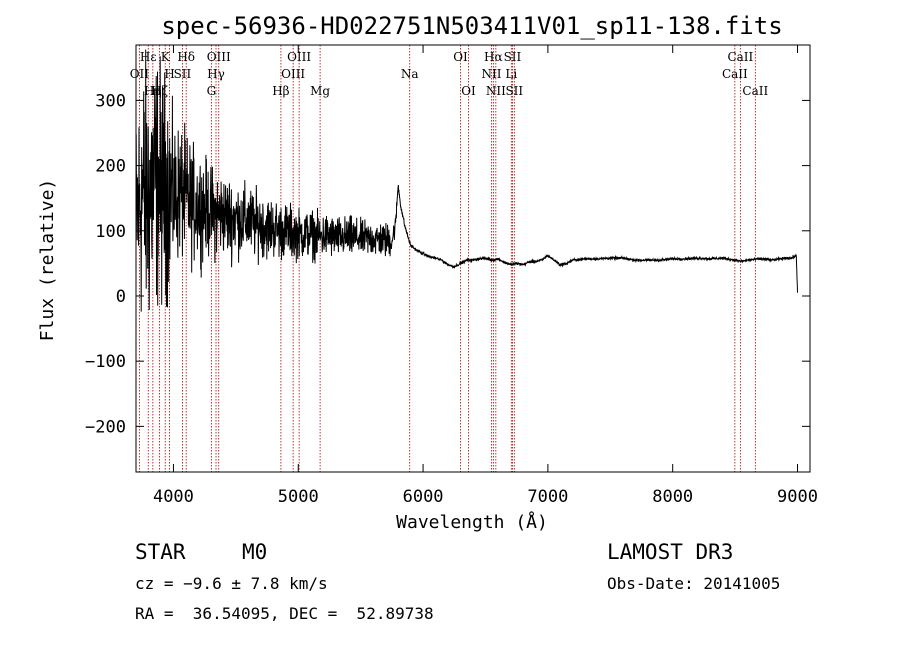  I want to click on line-marker-label: Hδ, so click(186, 57).